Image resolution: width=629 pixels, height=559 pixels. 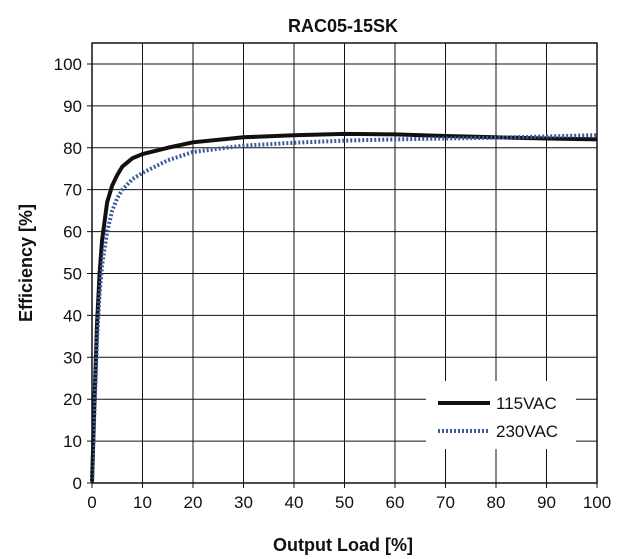 What do you see at coordinates (91, 502) in the screenshot?
I see `x-tick-label: 0` at bounding box center [91, 502].